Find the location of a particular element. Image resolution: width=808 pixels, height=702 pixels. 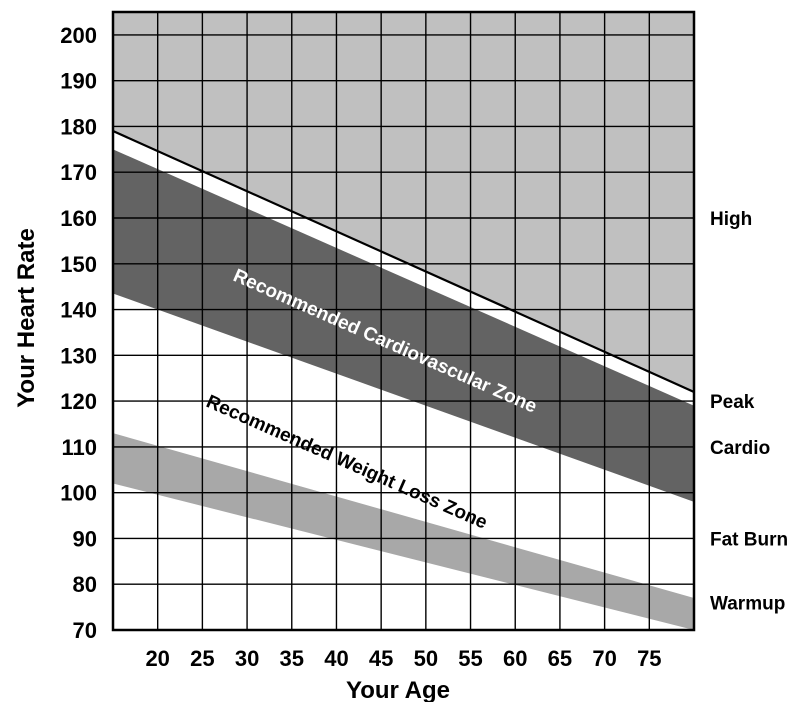

x-tick-label: 35 is located at coordinates (292, 658).